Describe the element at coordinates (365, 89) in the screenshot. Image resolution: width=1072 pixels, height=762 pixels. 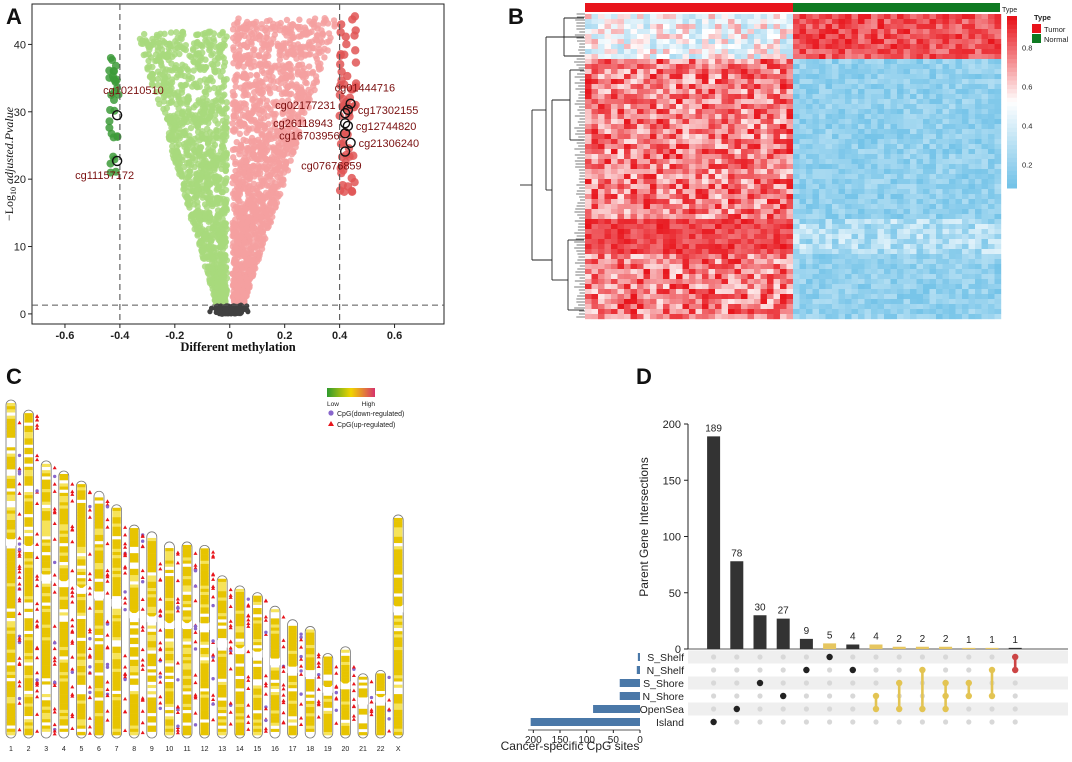
I see `point-label: cg01444716` at that location.